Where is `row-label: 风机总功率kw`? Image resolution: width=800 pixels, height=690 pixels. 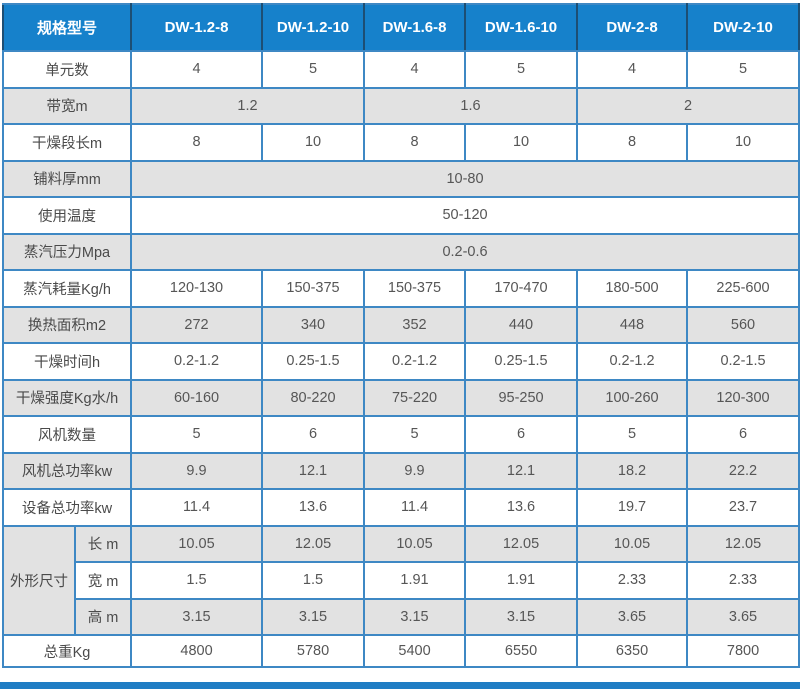
row-label: 风机总功率kw is located at coordinates (67, 470).